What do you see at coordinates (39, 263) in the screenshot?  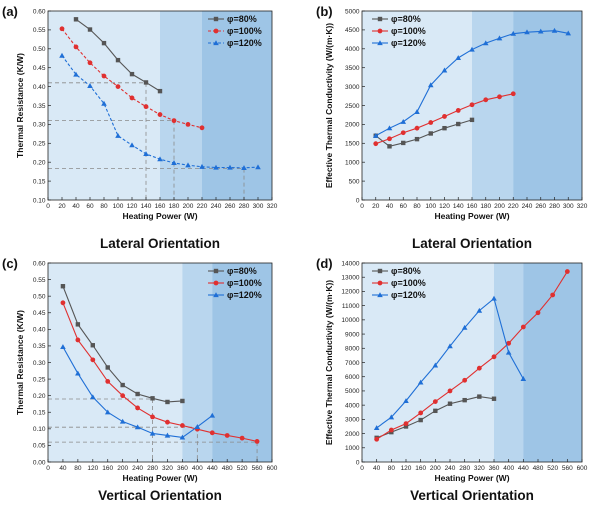 I see `y-tick-label: 0.60` at bounding box center [39, 263].